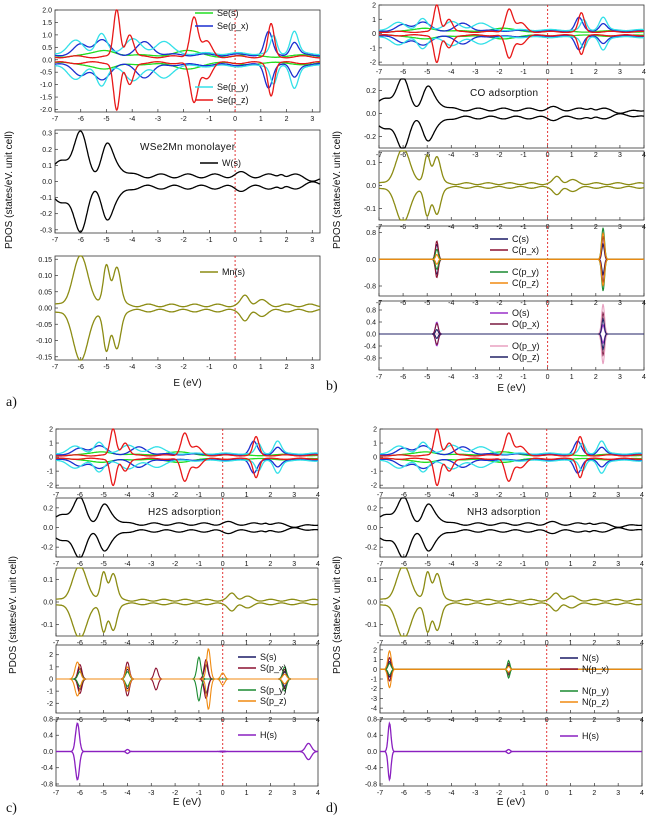  What do you see at coordinates (511, 619) in the screenshot?
I see `series-line-Mn(s)-down` at bounding box center [511, 619].